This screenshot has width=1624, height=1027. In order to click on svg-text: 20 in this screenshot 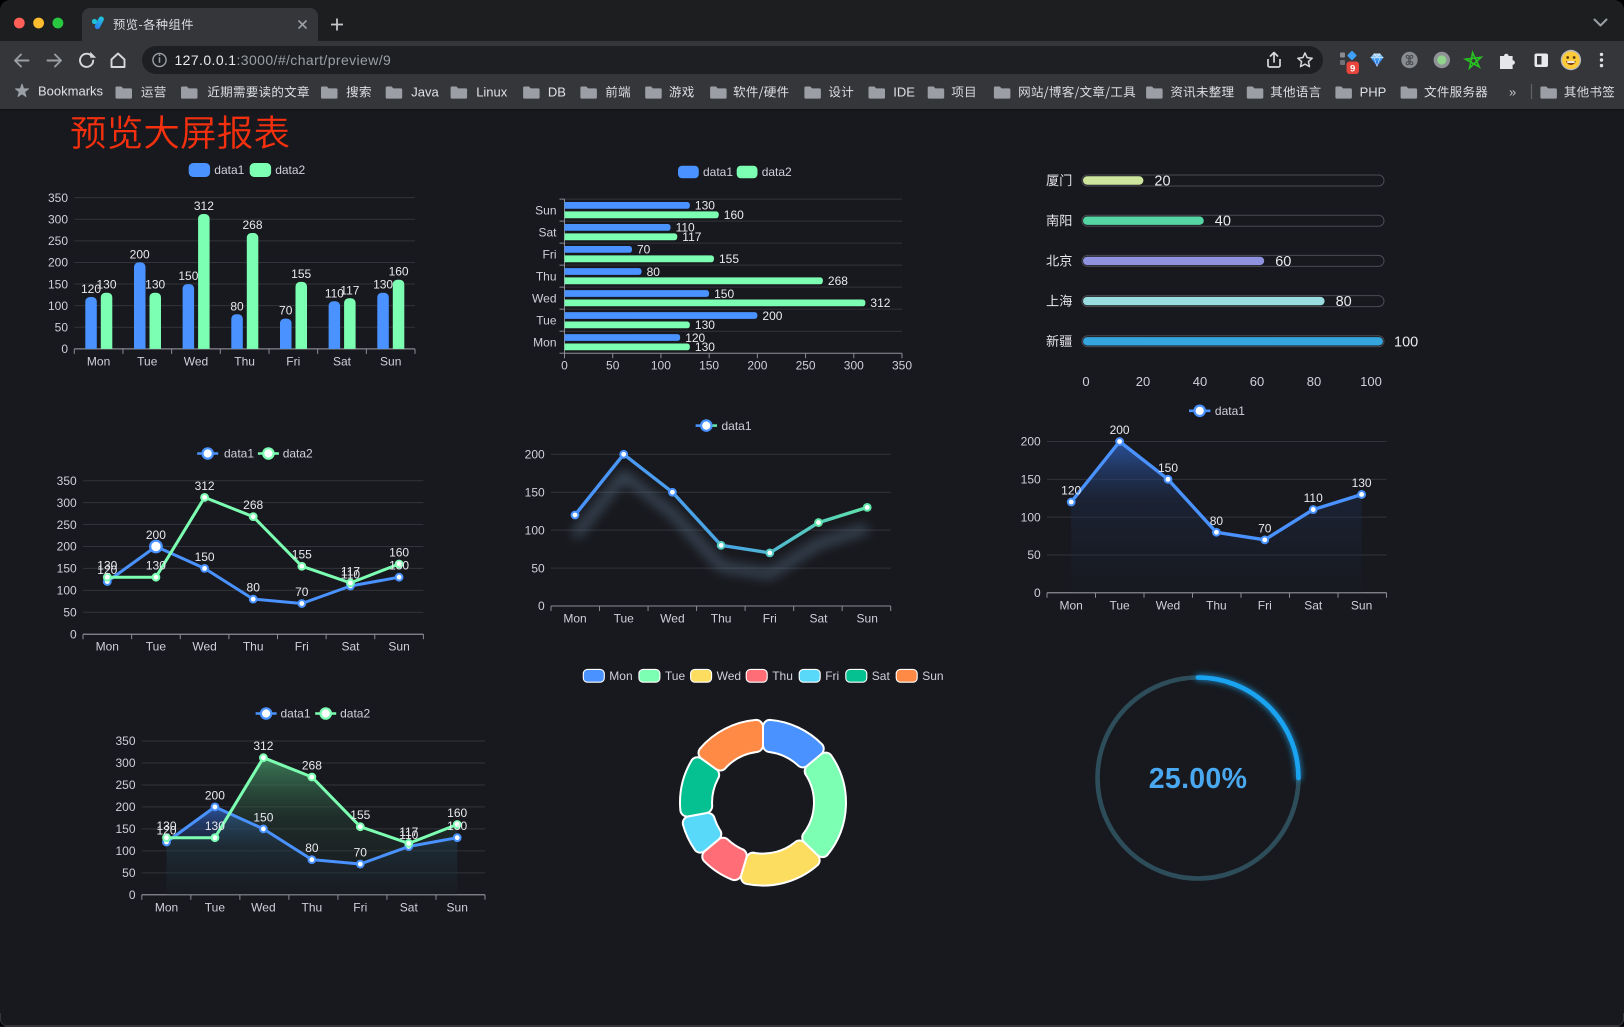, I will do `click(1162, 182)`.